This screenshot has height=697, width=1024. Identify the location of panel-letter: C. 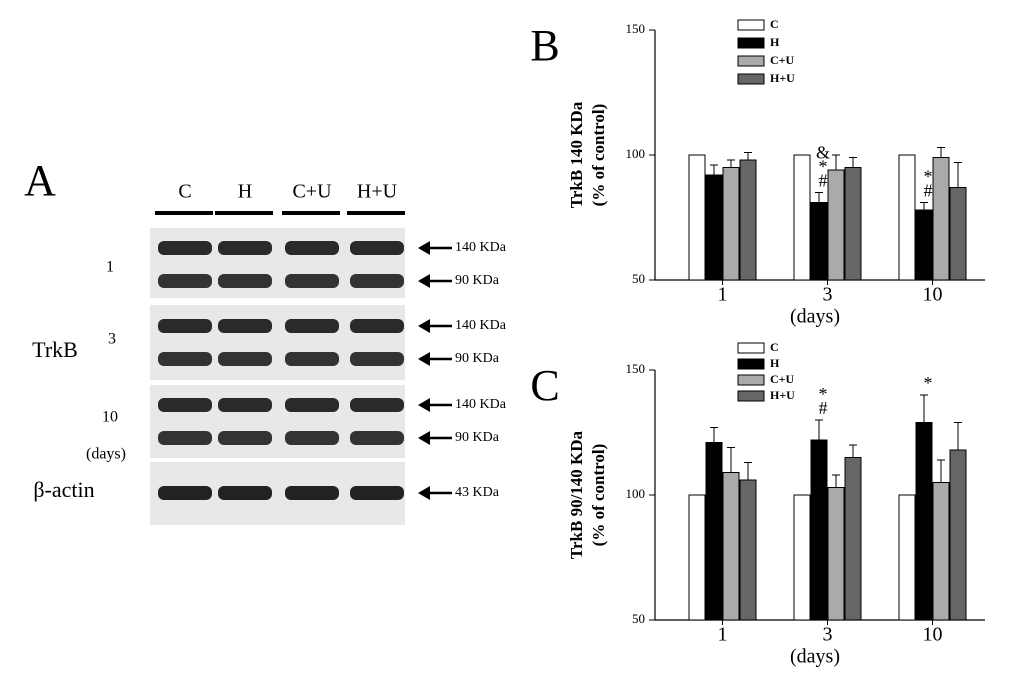
(544, 385).